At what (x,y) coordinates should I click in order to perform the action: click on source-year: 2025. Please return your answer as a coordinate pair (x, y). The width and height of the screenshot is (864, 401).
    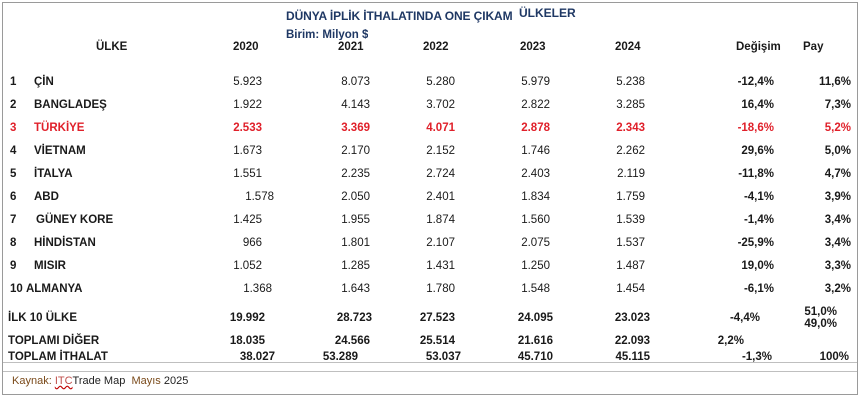
    Looking at the image, I should click on (176, 381).